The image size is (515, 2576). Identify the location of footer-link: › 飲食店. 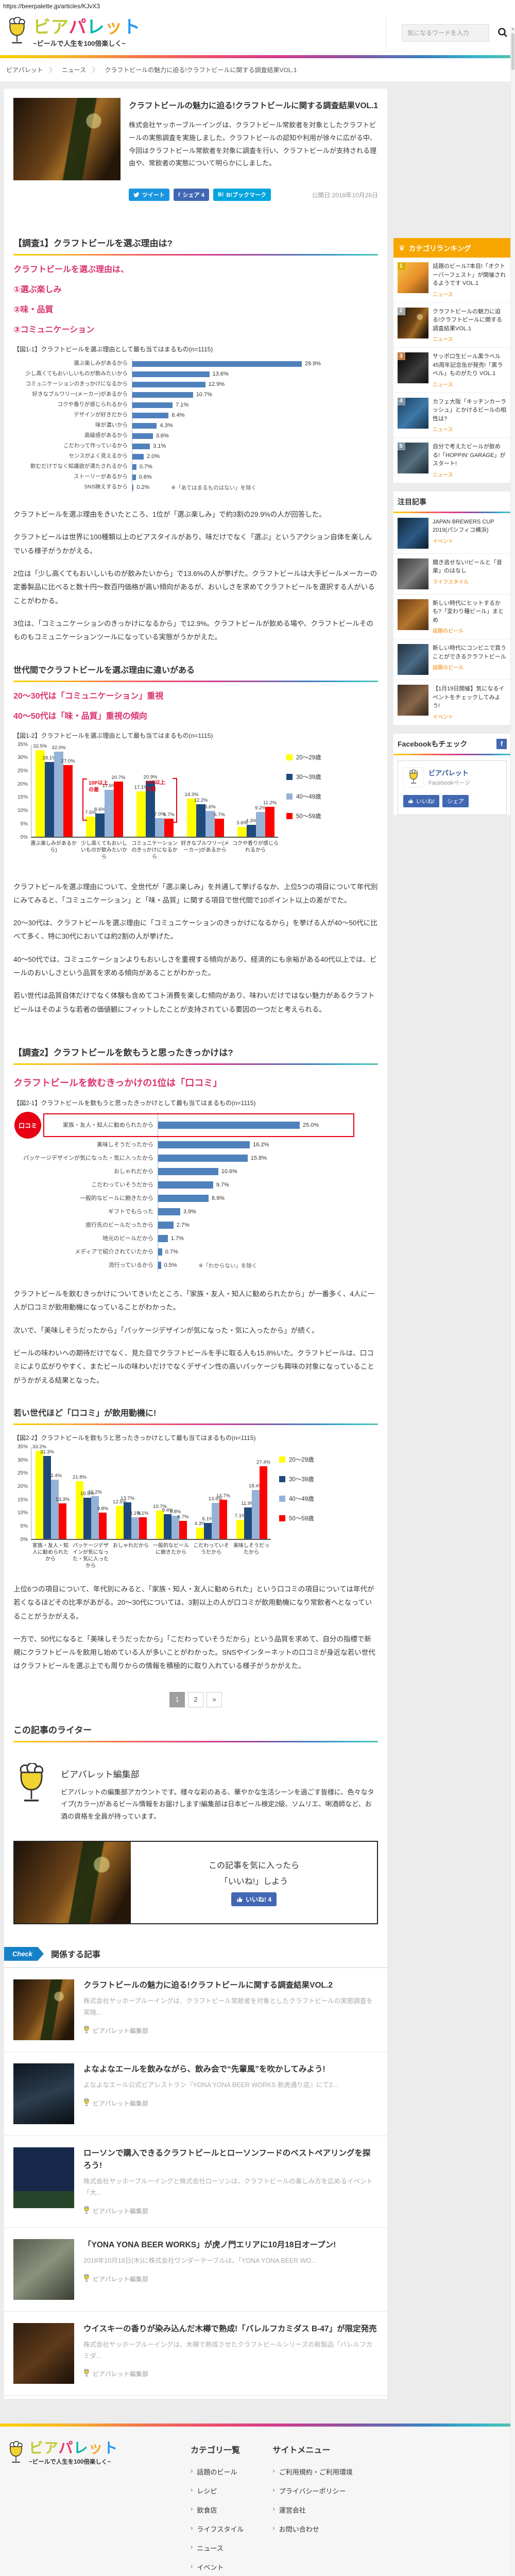
(217, 2510).